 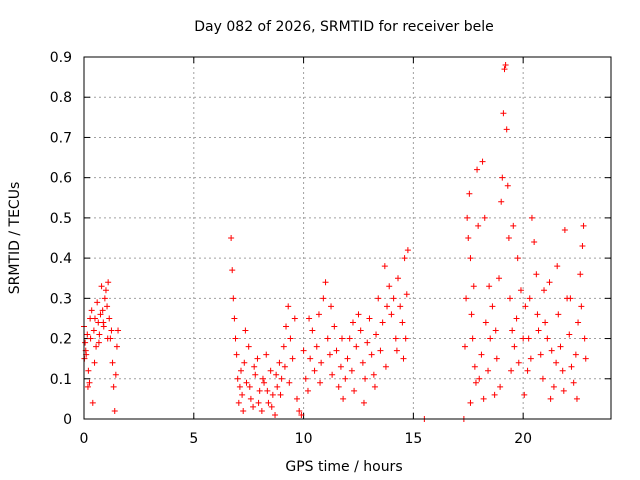 What do you see at coordinates (67, 420) in the screenshot?
I see `y-tick-label: 0` at bounding box center [67, 420].